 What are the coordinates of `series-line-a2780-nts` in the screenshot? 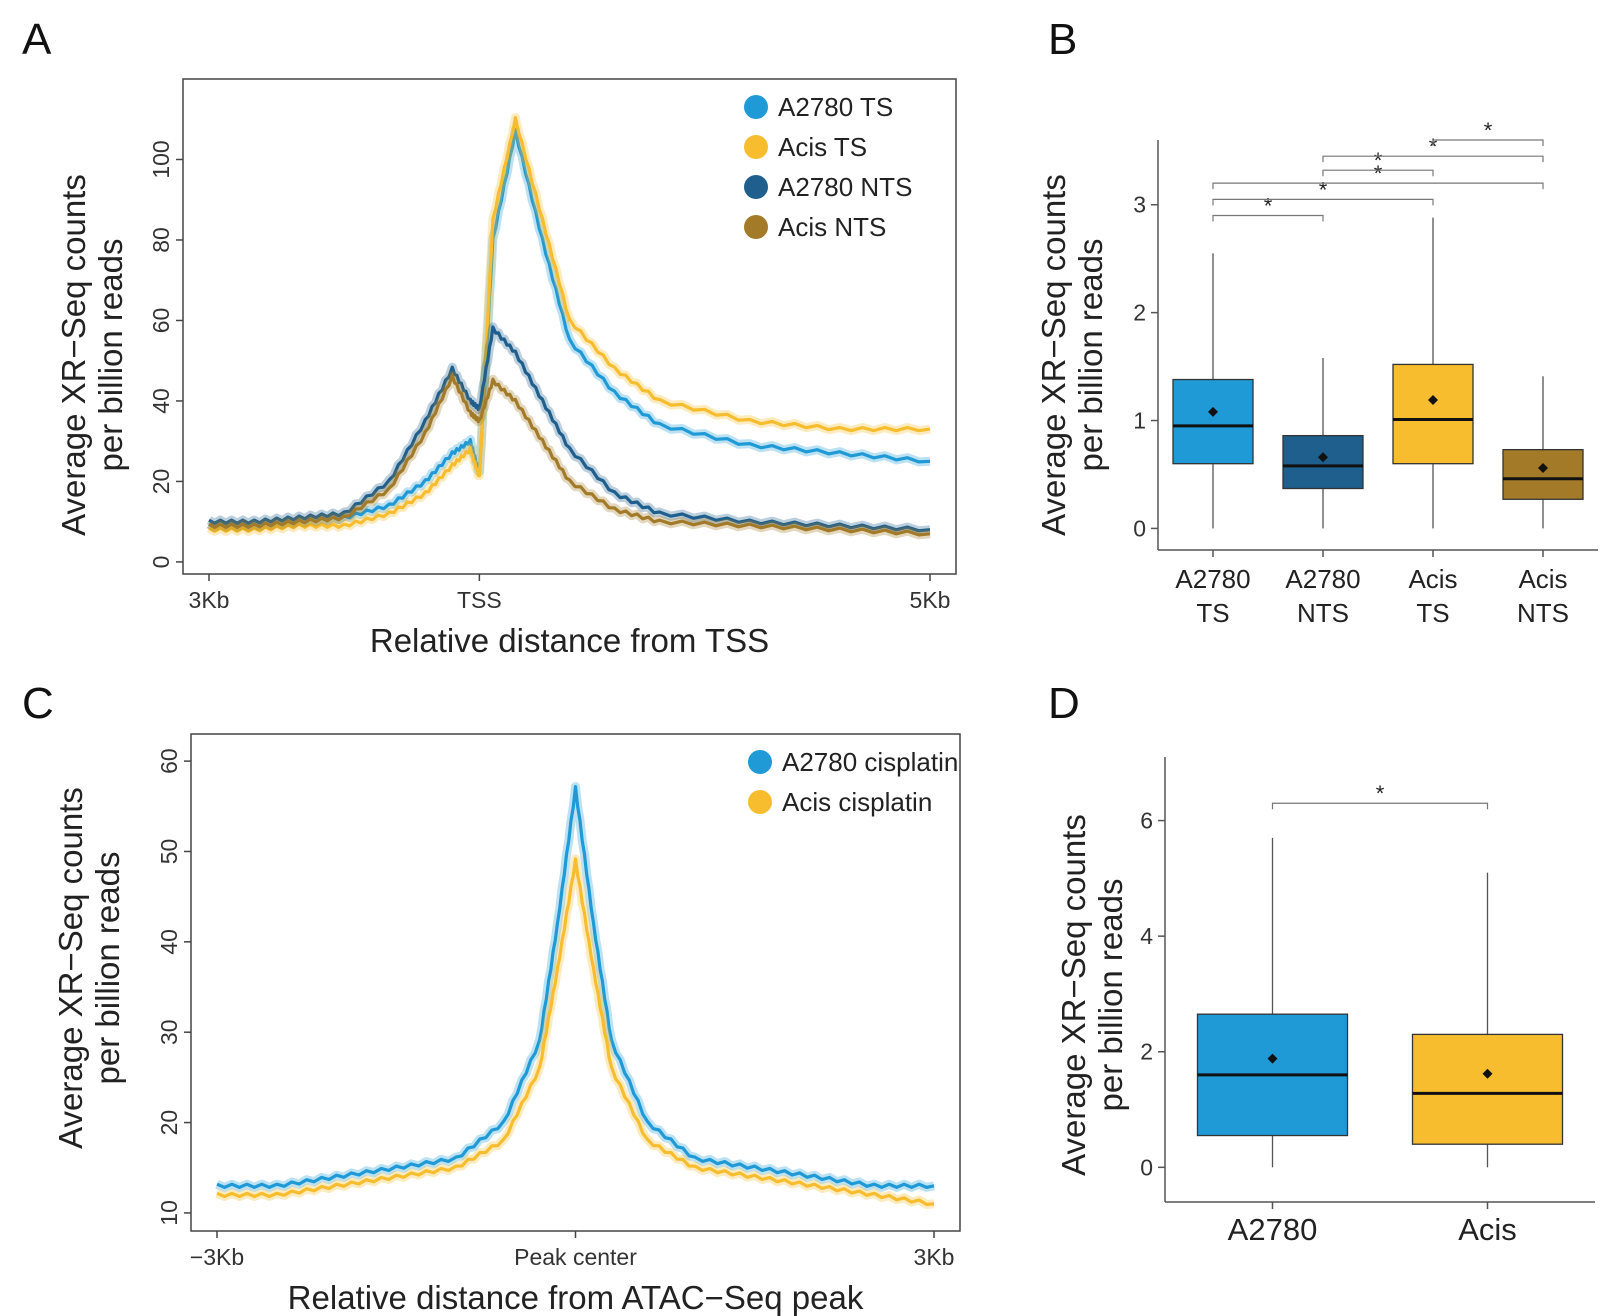 It's located at (569, 429).